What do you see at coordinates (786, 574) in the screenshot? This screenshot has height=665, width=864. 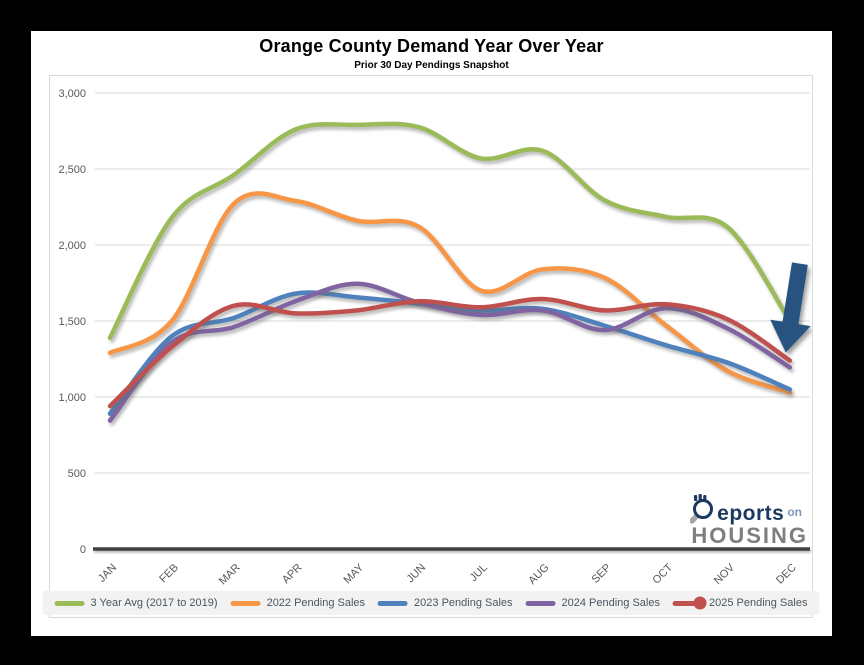 I see `x-axis-tick-label: DEC` at bounding box center [786, 574].